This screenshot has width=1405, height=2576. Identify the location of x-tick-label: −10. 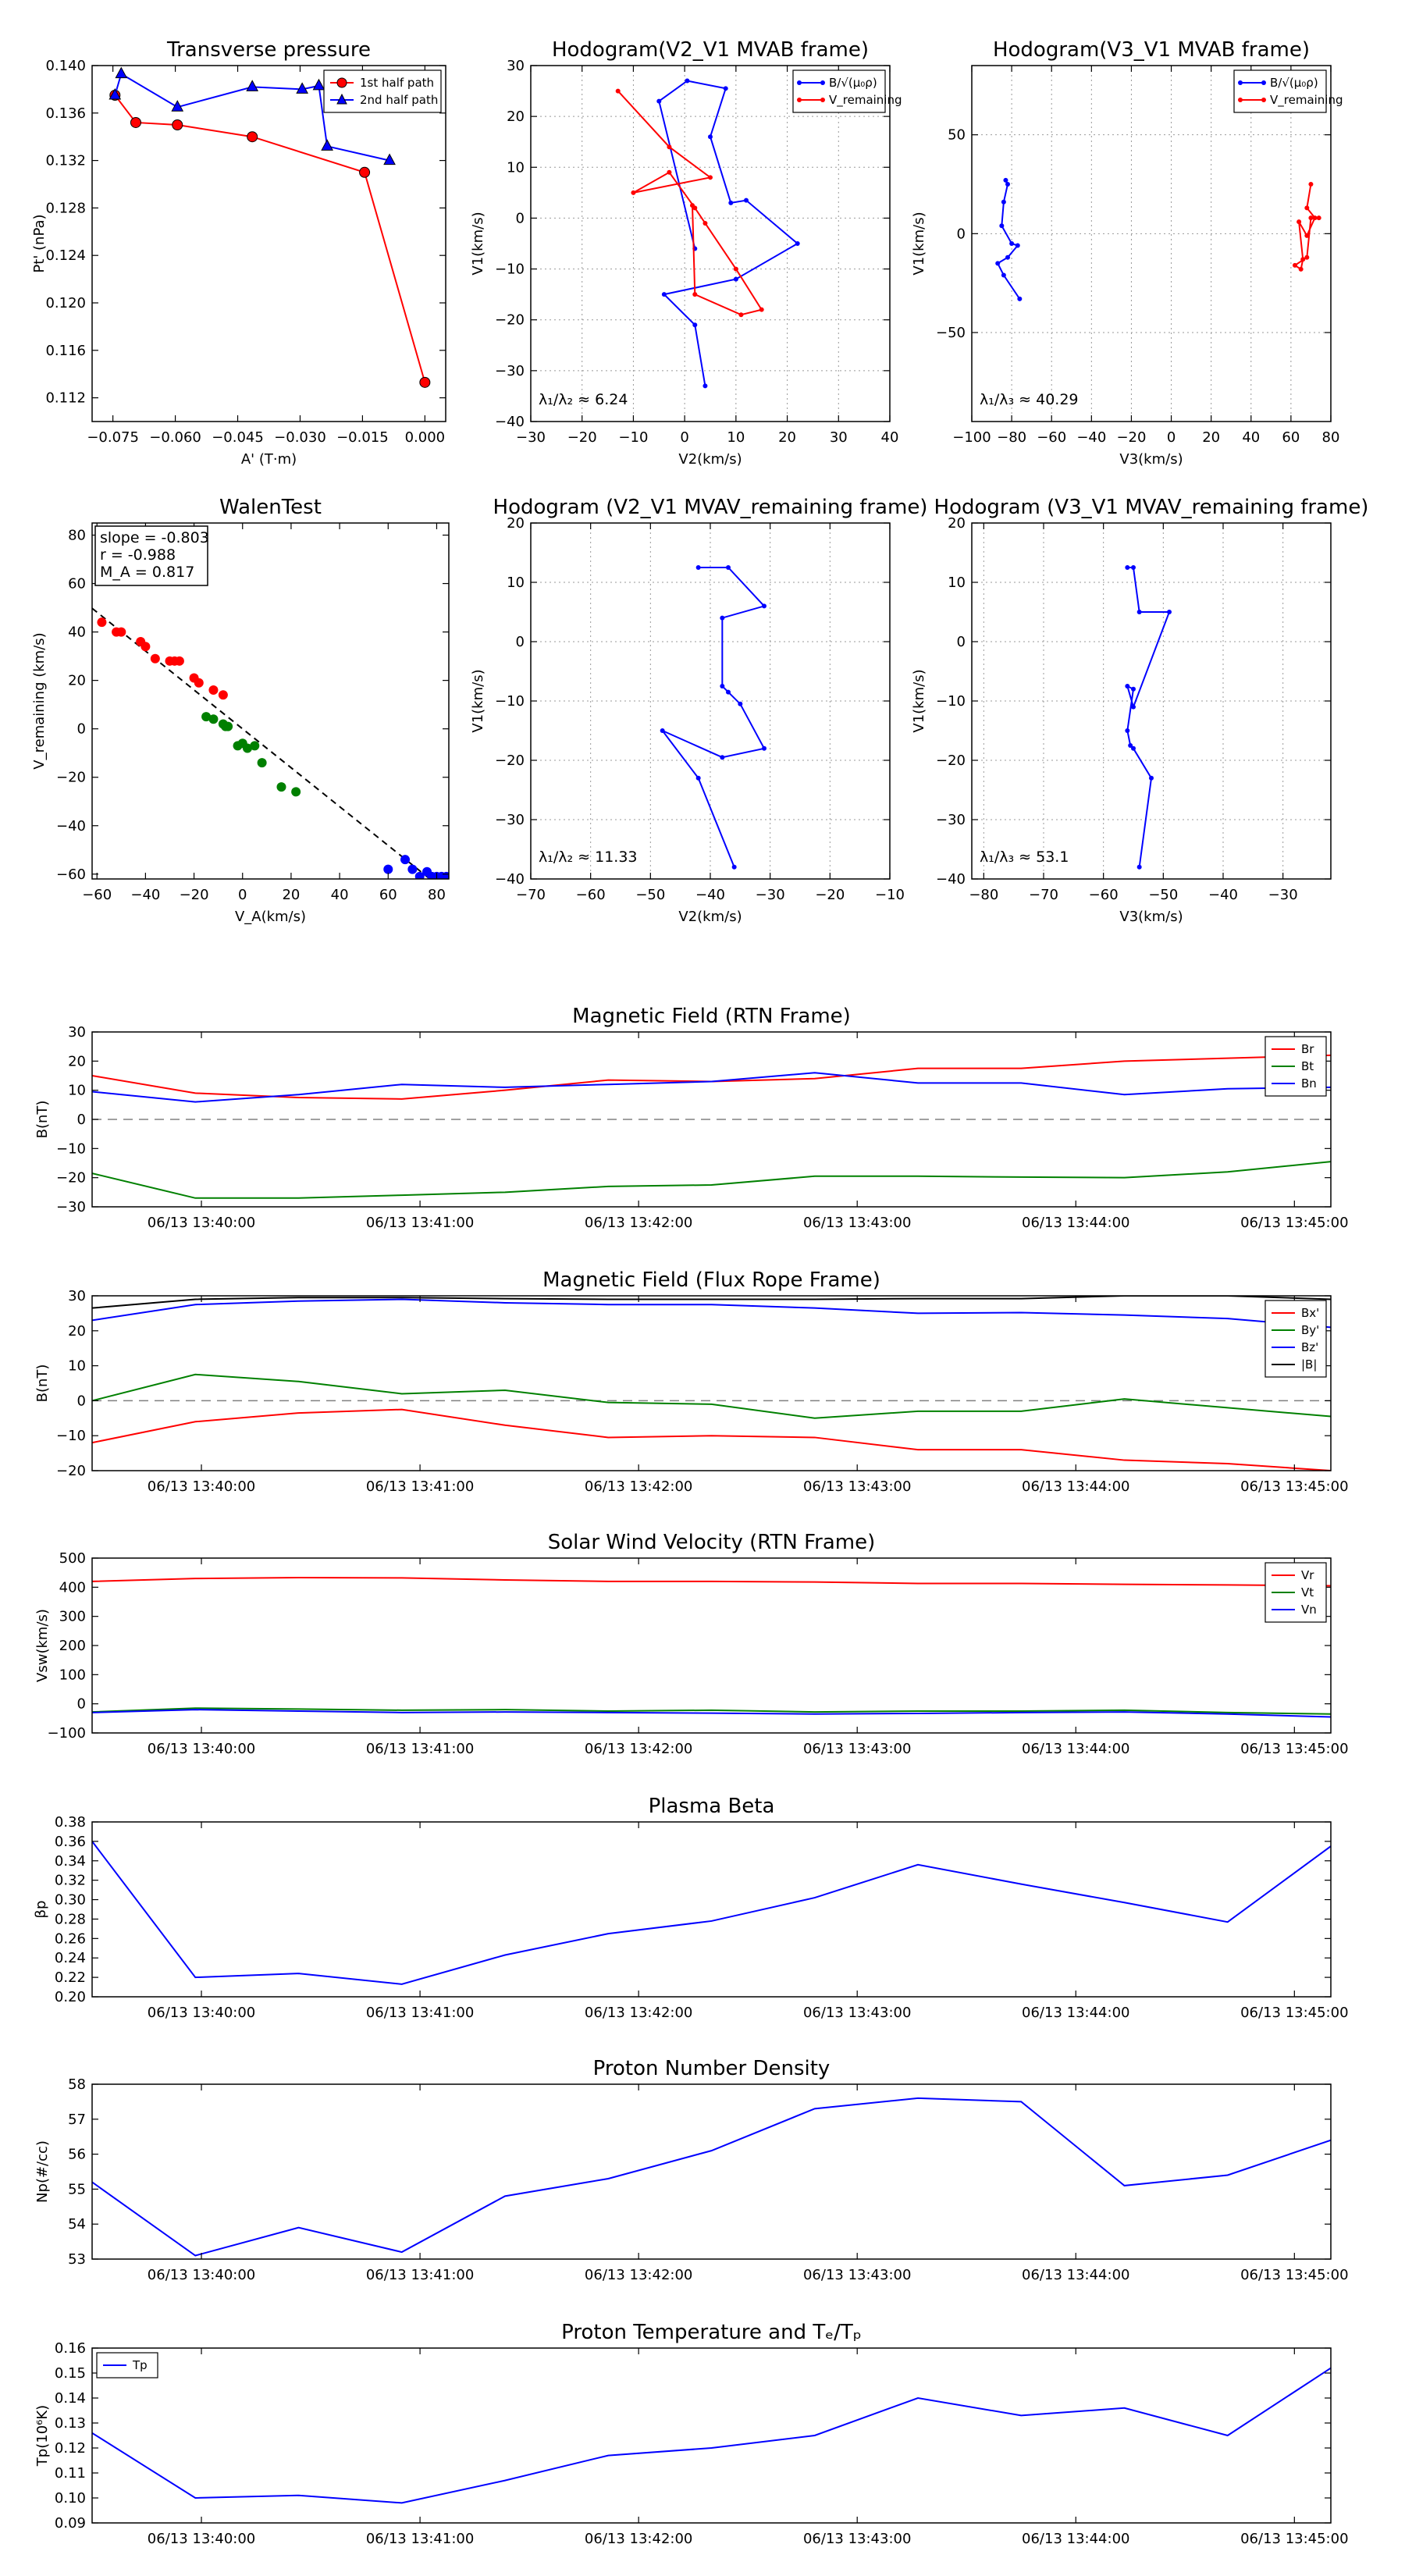
(633, 437).